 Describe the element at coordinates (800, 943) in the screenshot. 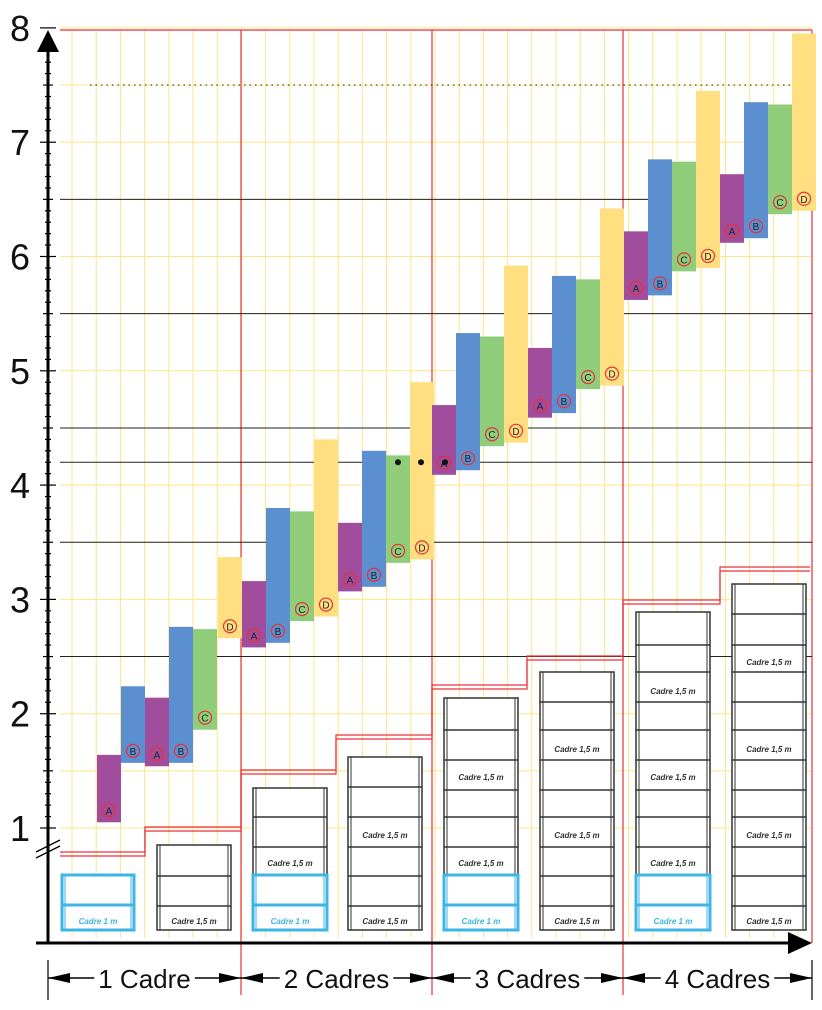

I see `x-axis-arrow` at that location.